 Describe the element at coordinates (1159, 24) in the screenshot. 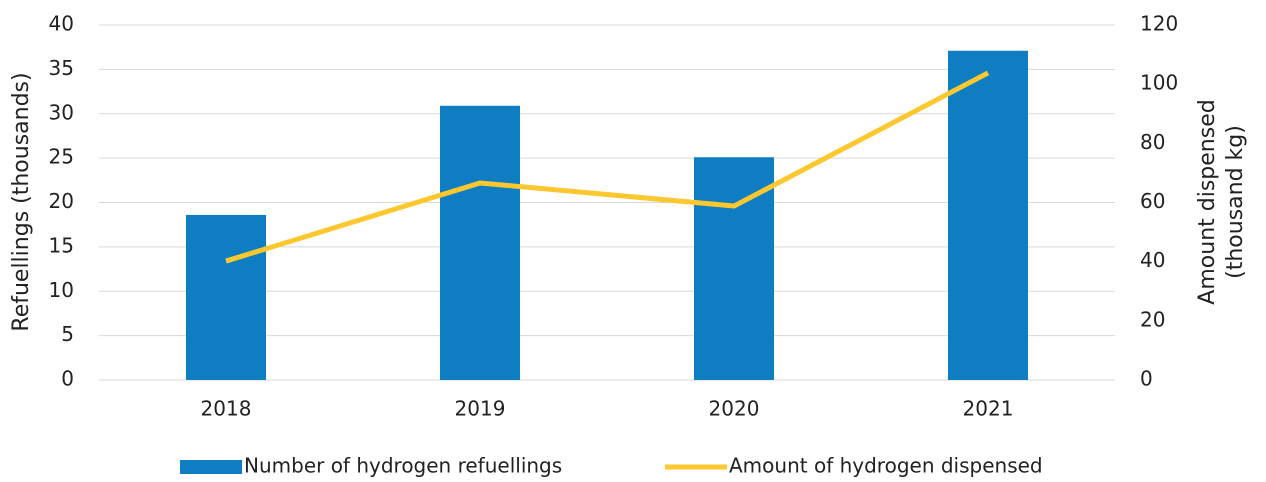

I see `y2-tick-label: 120` at that location.